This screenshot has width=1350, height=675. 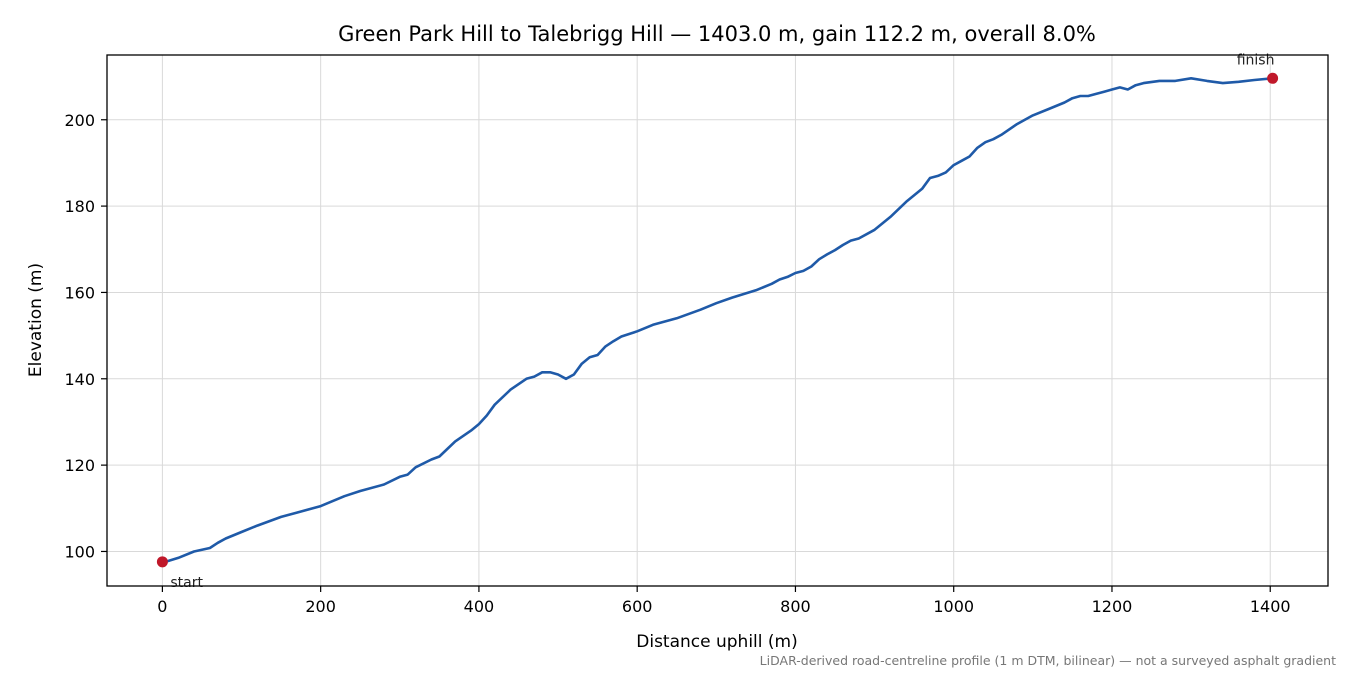 I want to click on x-tick-label: 1000, so click(x=953, y=606).